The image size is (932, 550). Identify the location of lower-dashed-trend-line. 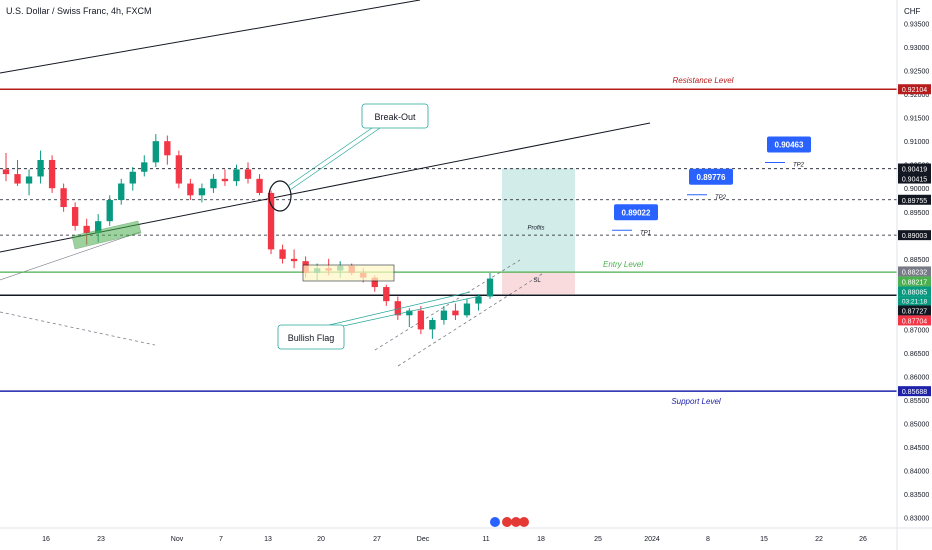
(78, 328).